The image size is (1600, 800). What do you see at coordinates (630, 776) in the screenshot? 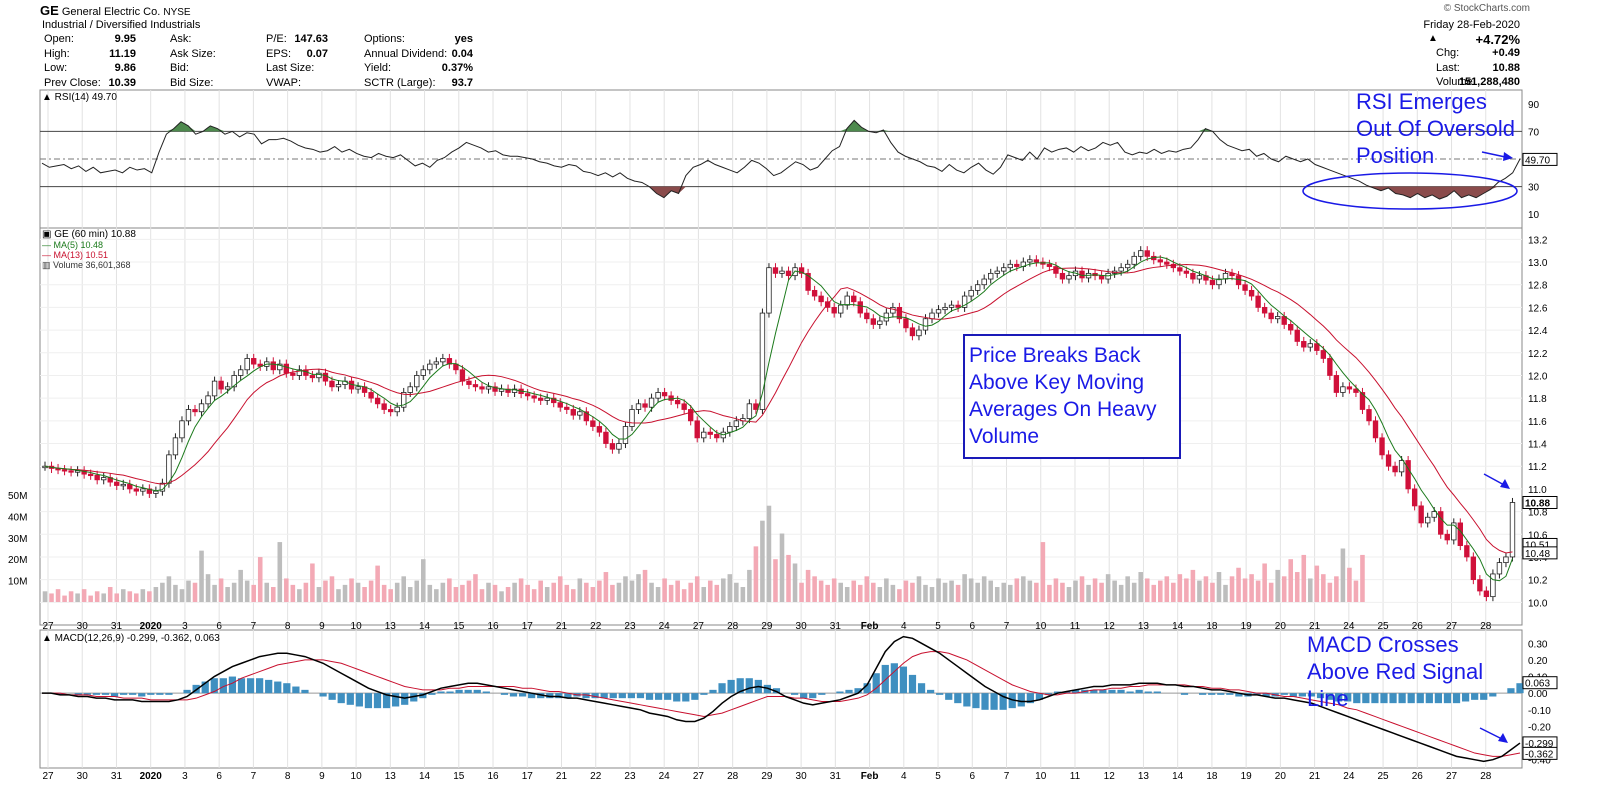
I see `x-tick-label: 23` at bounding box center [630, 776].